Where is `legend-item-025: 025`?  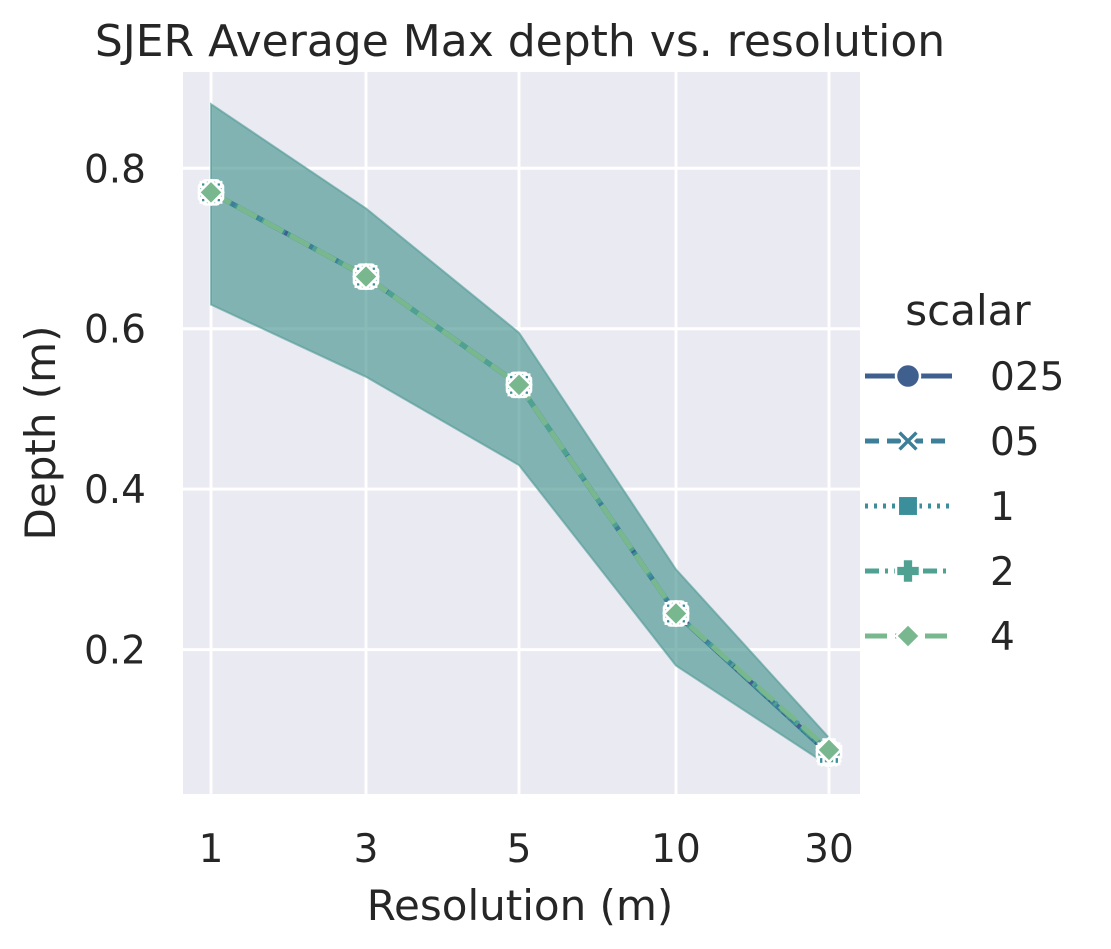 legend-item-025: 025 is located at coordinates (964, 377).